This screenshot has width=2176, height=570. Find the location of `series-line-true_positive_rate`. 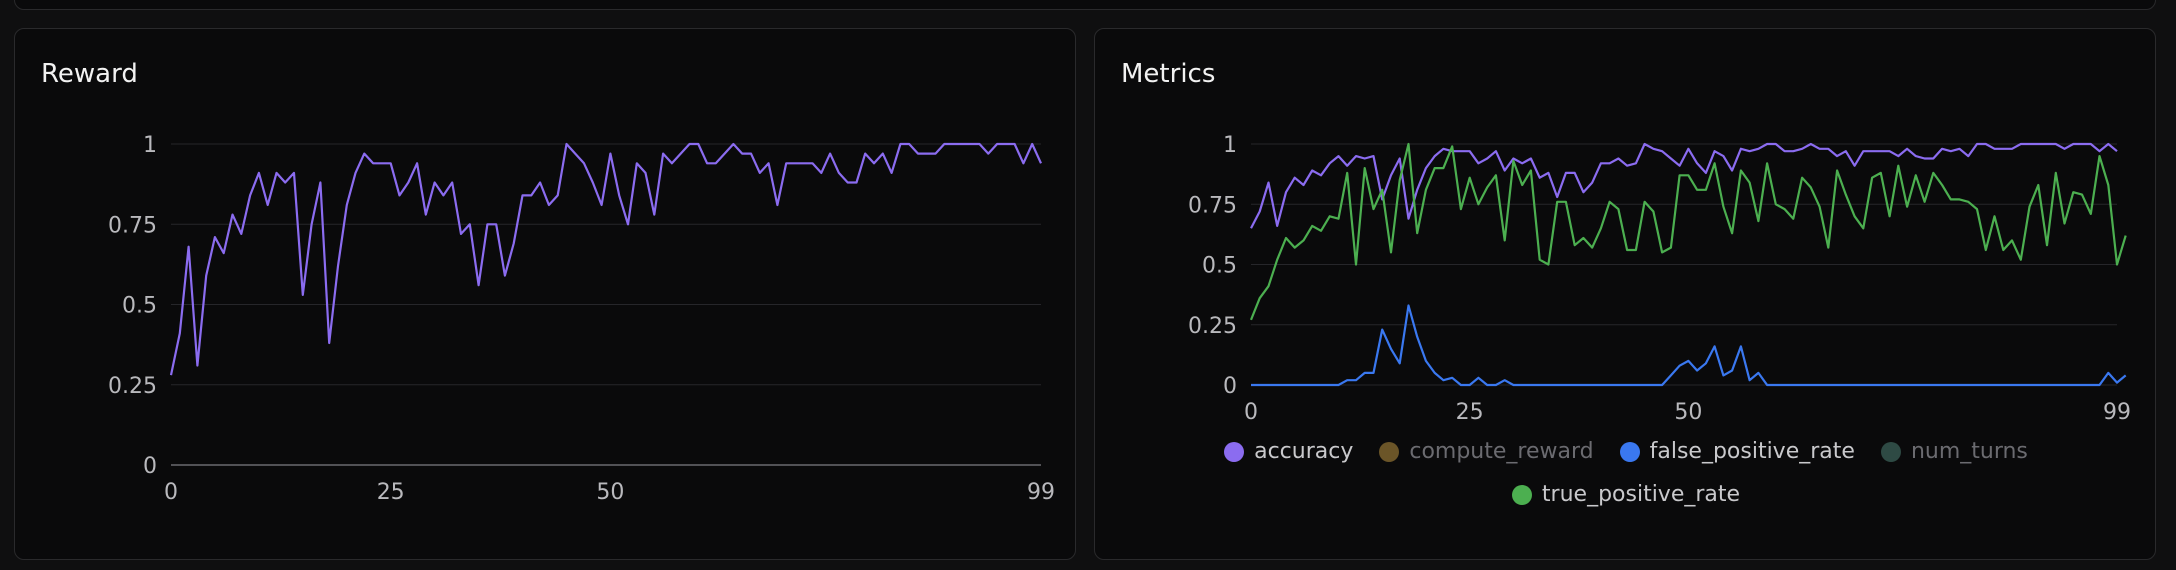

series-line-true_positive_rate is located at coordinates (1688, 231).